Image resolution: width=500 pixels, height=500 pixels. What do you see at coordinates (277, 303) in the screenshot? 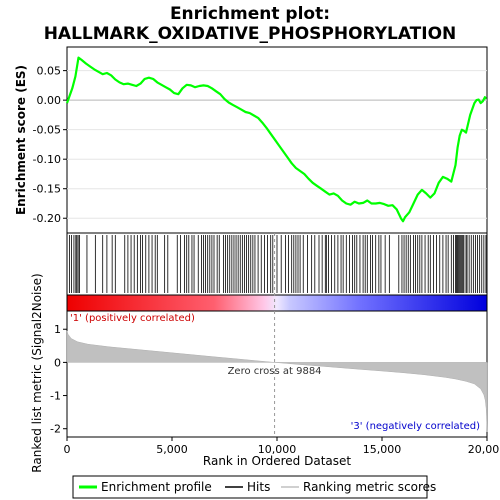
I see `rank-color-bar` at bounding box center [277, 303].